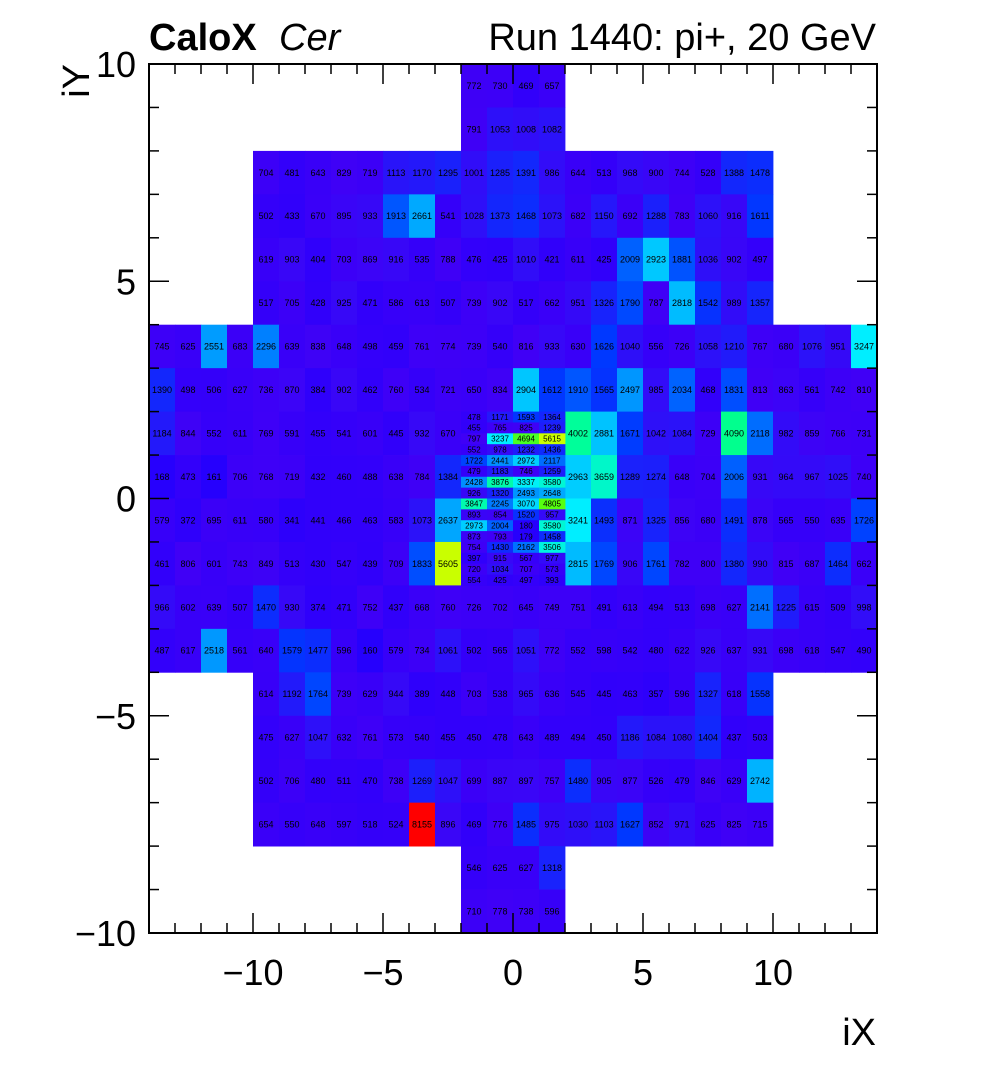 The height and width of the screenshot is (1072, 996). I want to click on tower-cell-label: 1210, so click(734, 347).